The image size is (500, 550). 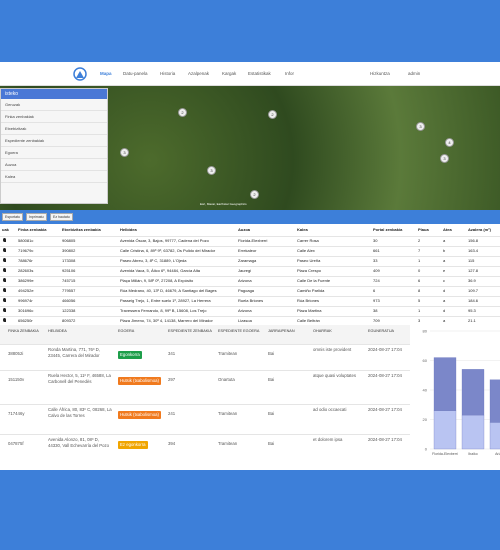 I want to click on cell: Camiño Parlida, so click(x=311, y=290).